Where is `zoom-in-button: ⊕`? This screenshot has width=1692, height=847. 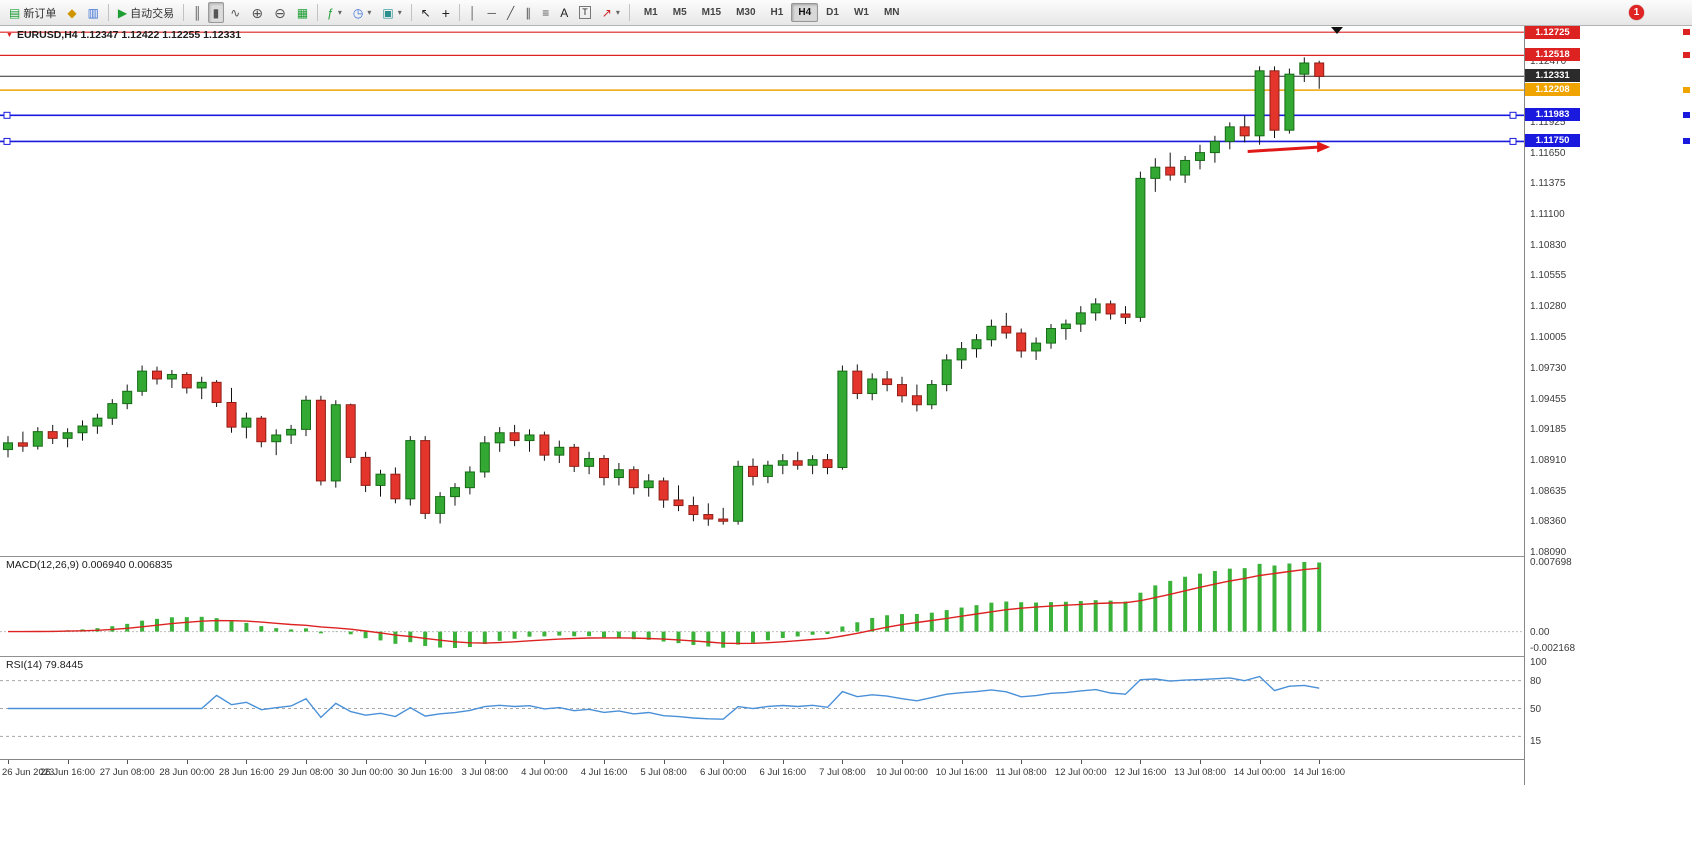
zoom-in-button: ⊕ is located at coordinates (257, 12).